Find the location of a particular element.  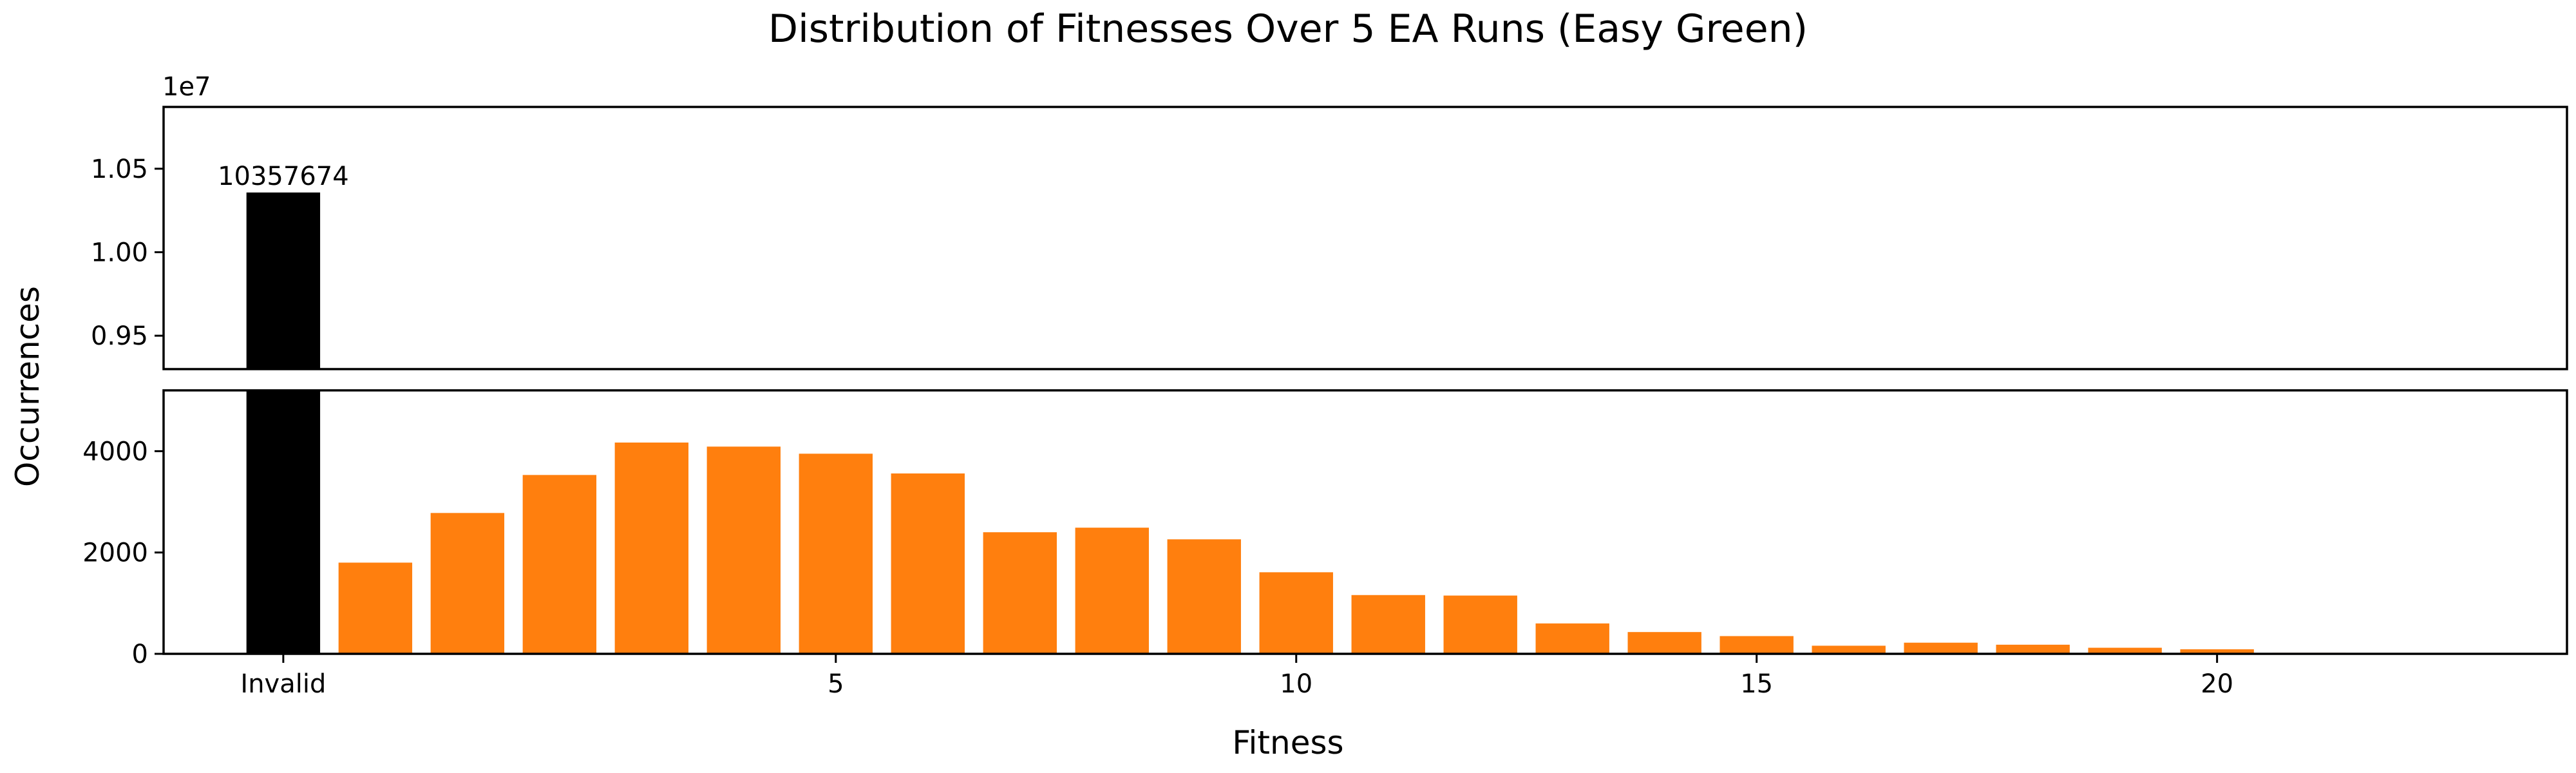

upper-ytick-label: 1.00 is located at coordinates (120, 253).